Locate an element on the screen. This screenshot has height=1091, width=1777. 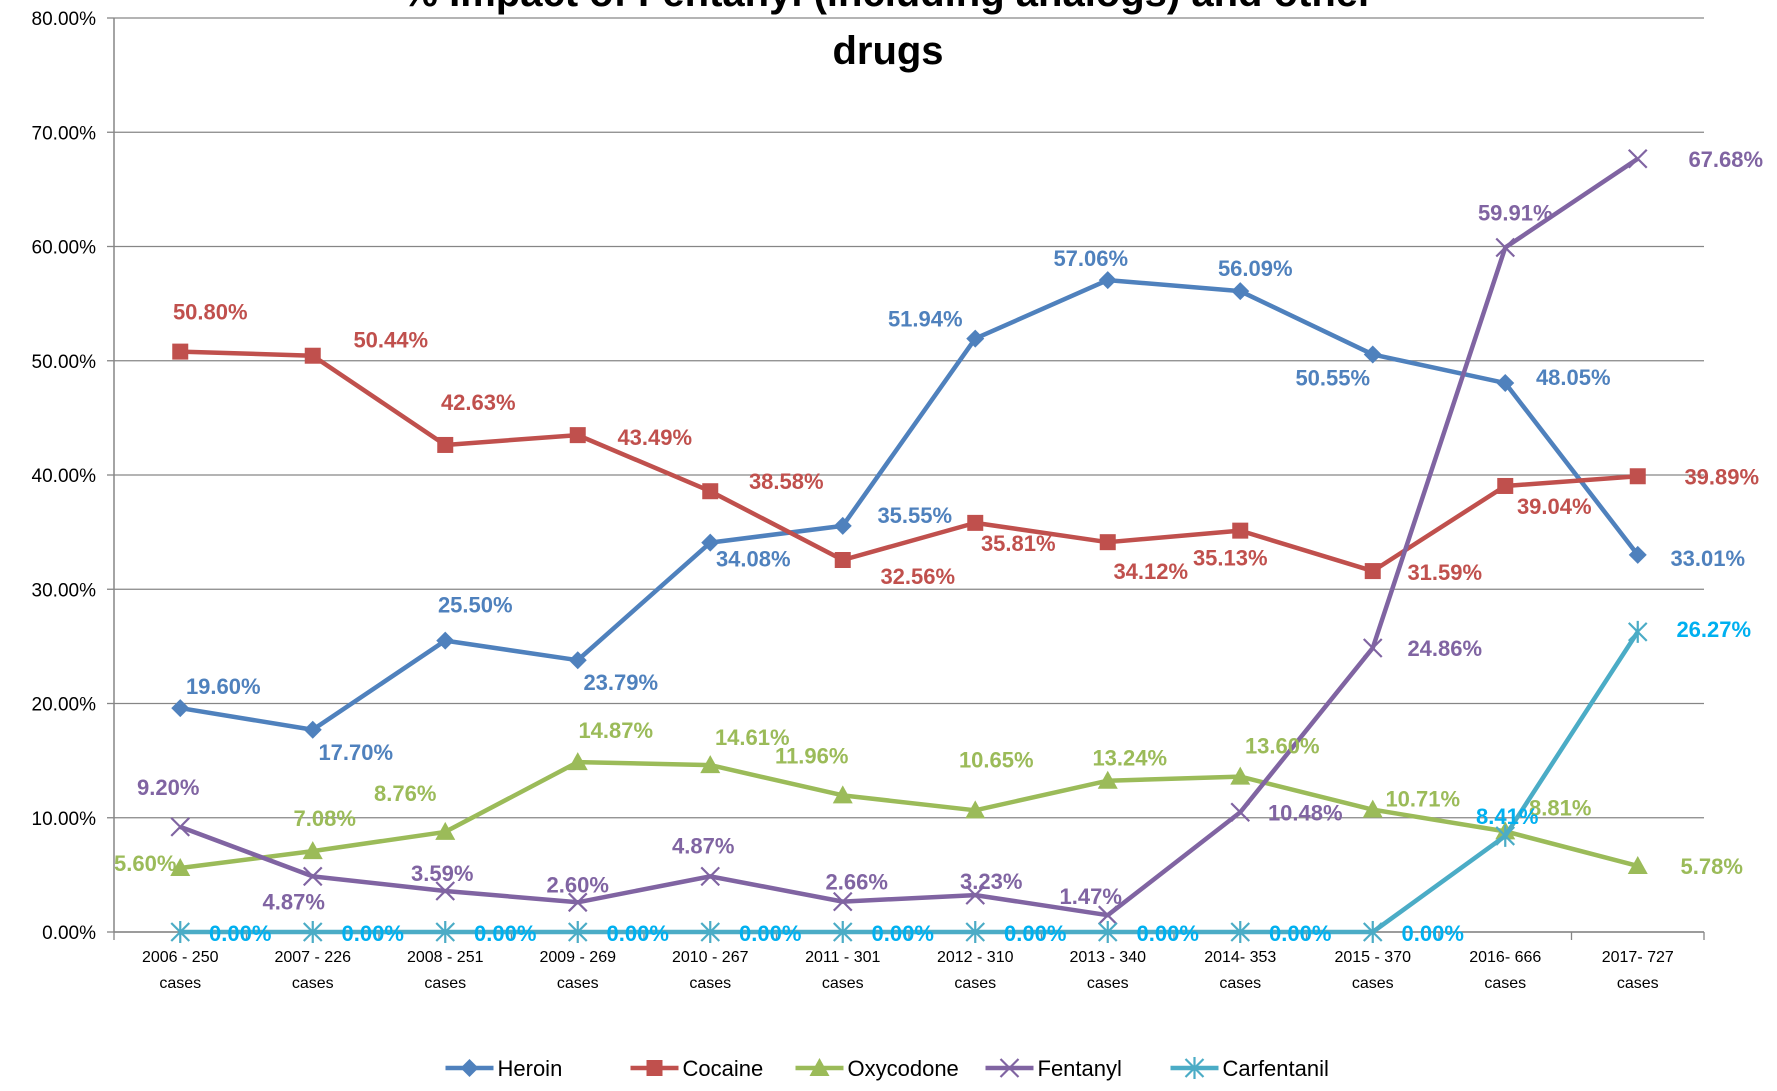
cocaine-data-label: 43.49% is located at coordinates (654, 437).